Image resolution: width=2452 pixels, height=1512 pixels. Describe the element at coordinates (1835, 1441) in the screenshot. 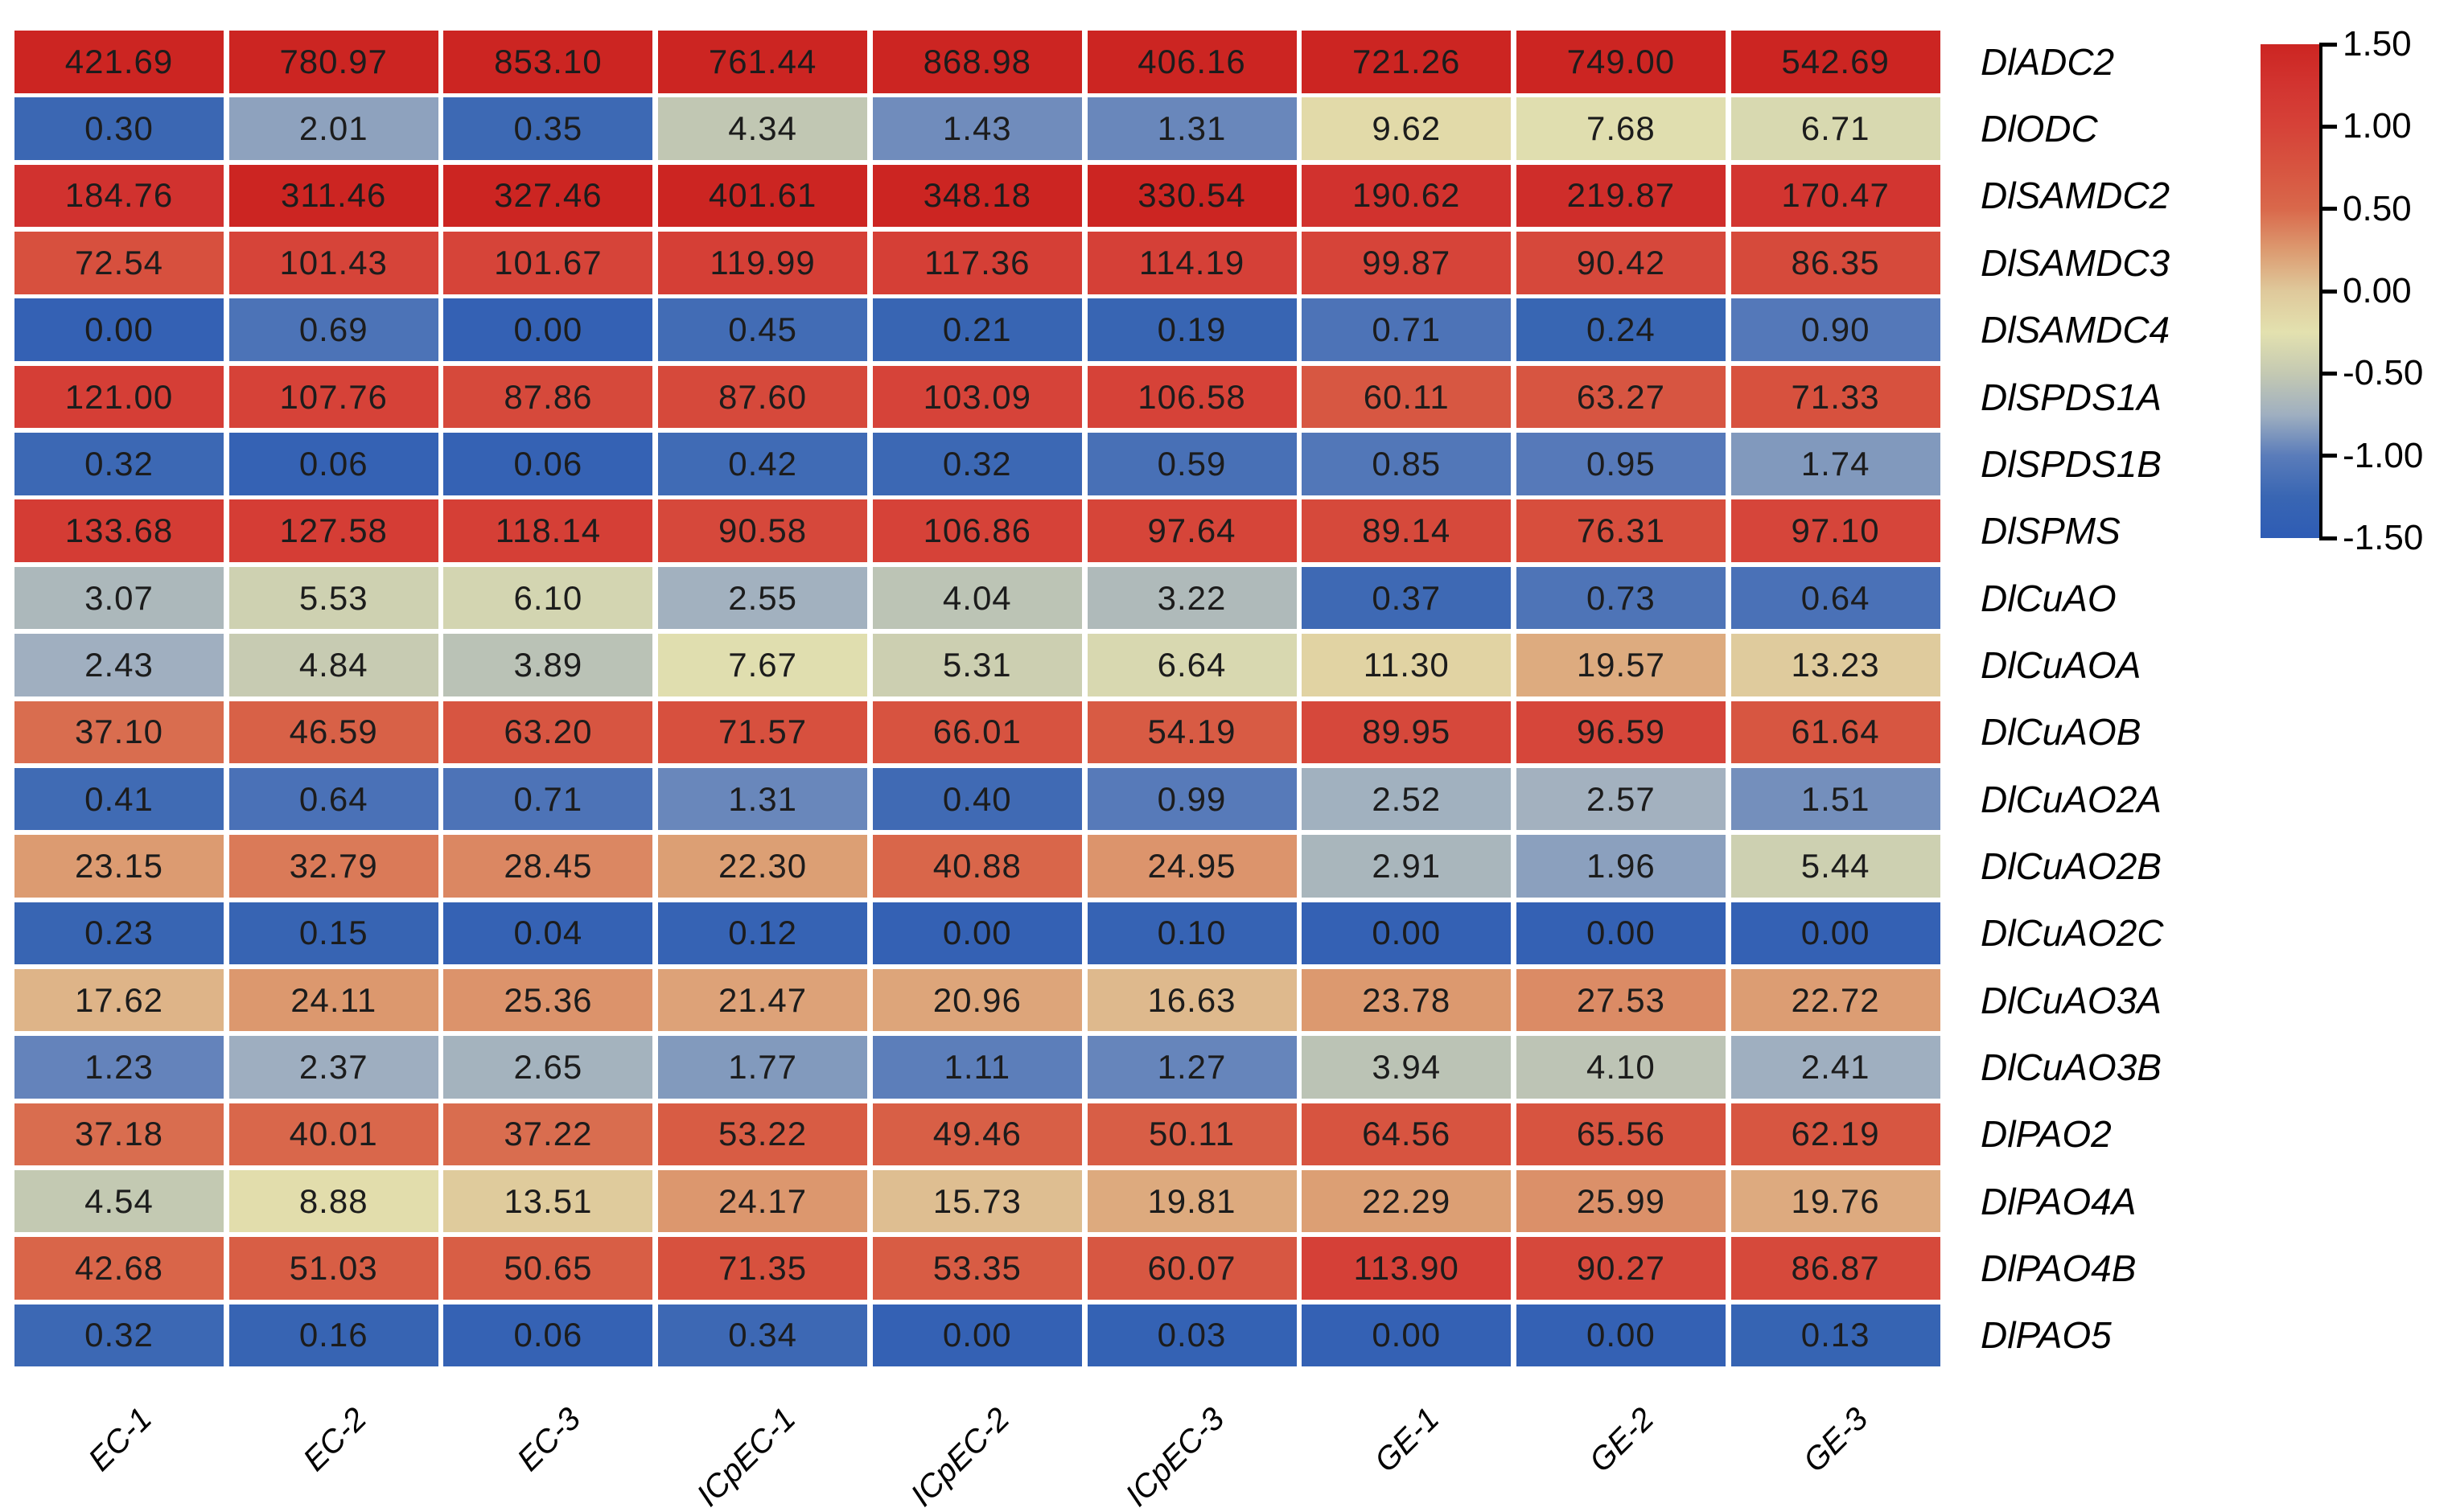

I see `sample-label: GE-3` at that location.